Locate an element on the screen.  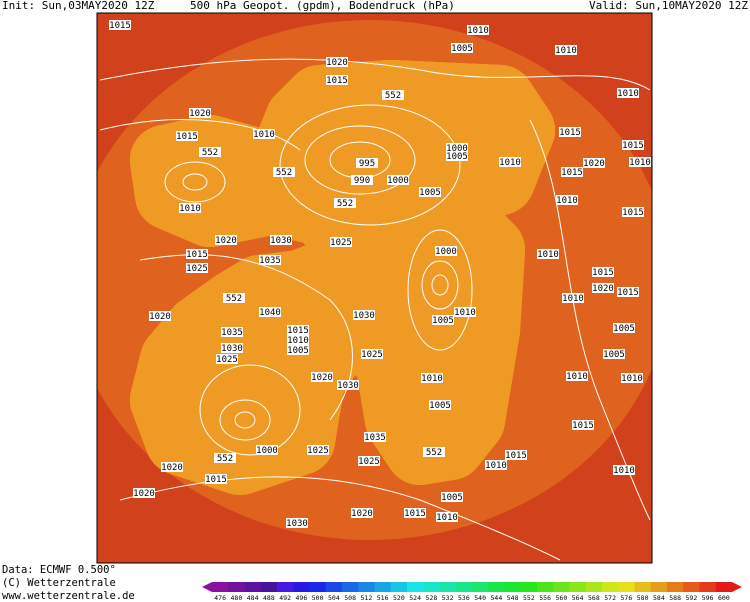
colorbar-tick-label: 488 is located at coordinates (269, 598).